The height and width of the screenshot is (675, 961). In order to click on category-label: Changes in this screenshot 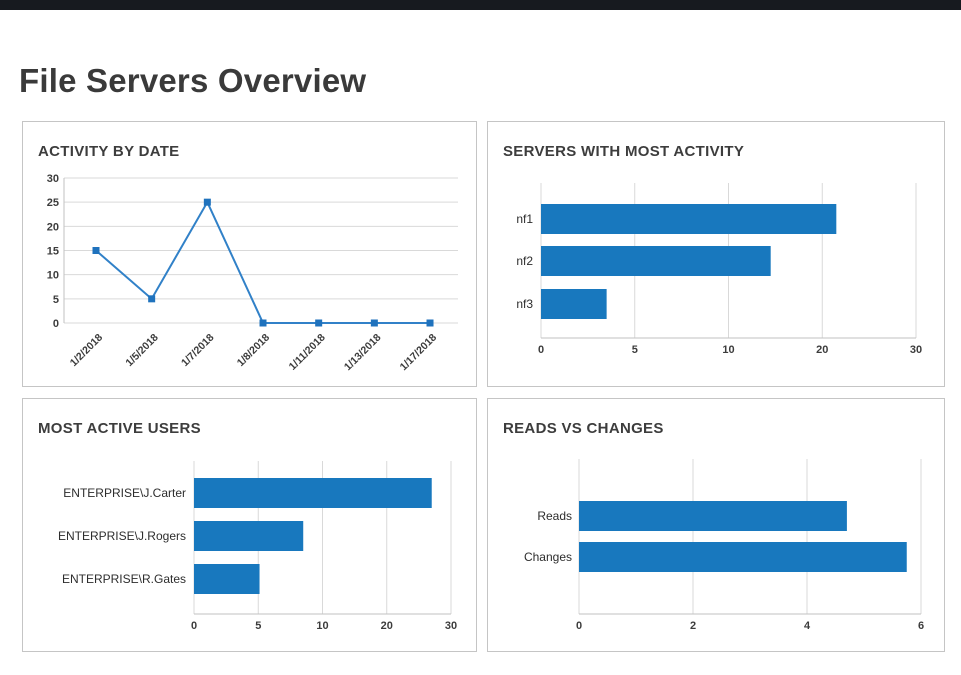, I will do `click(548, 557)`.